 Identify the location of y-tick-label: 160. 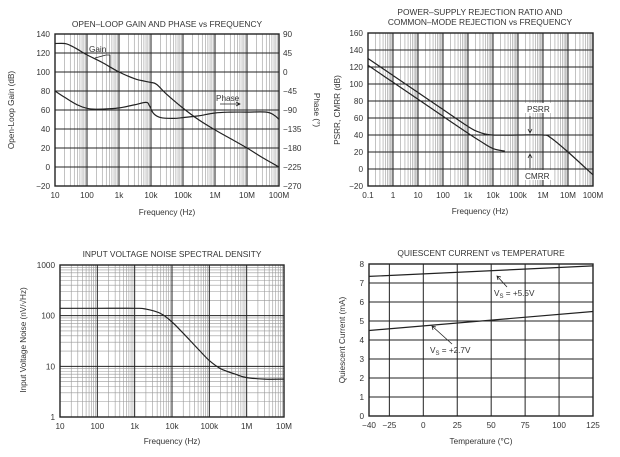
(356, 33).